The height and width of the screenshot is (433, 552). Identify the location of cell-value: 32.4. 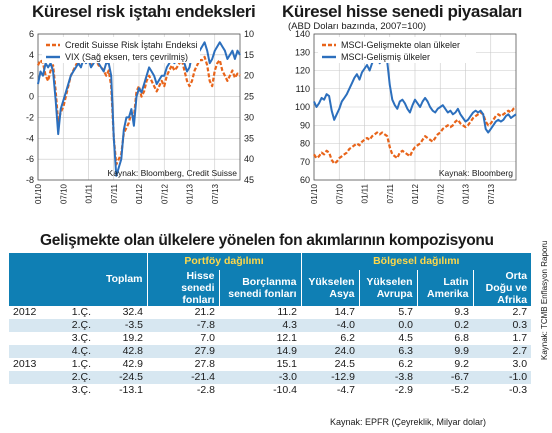
(121, 312).